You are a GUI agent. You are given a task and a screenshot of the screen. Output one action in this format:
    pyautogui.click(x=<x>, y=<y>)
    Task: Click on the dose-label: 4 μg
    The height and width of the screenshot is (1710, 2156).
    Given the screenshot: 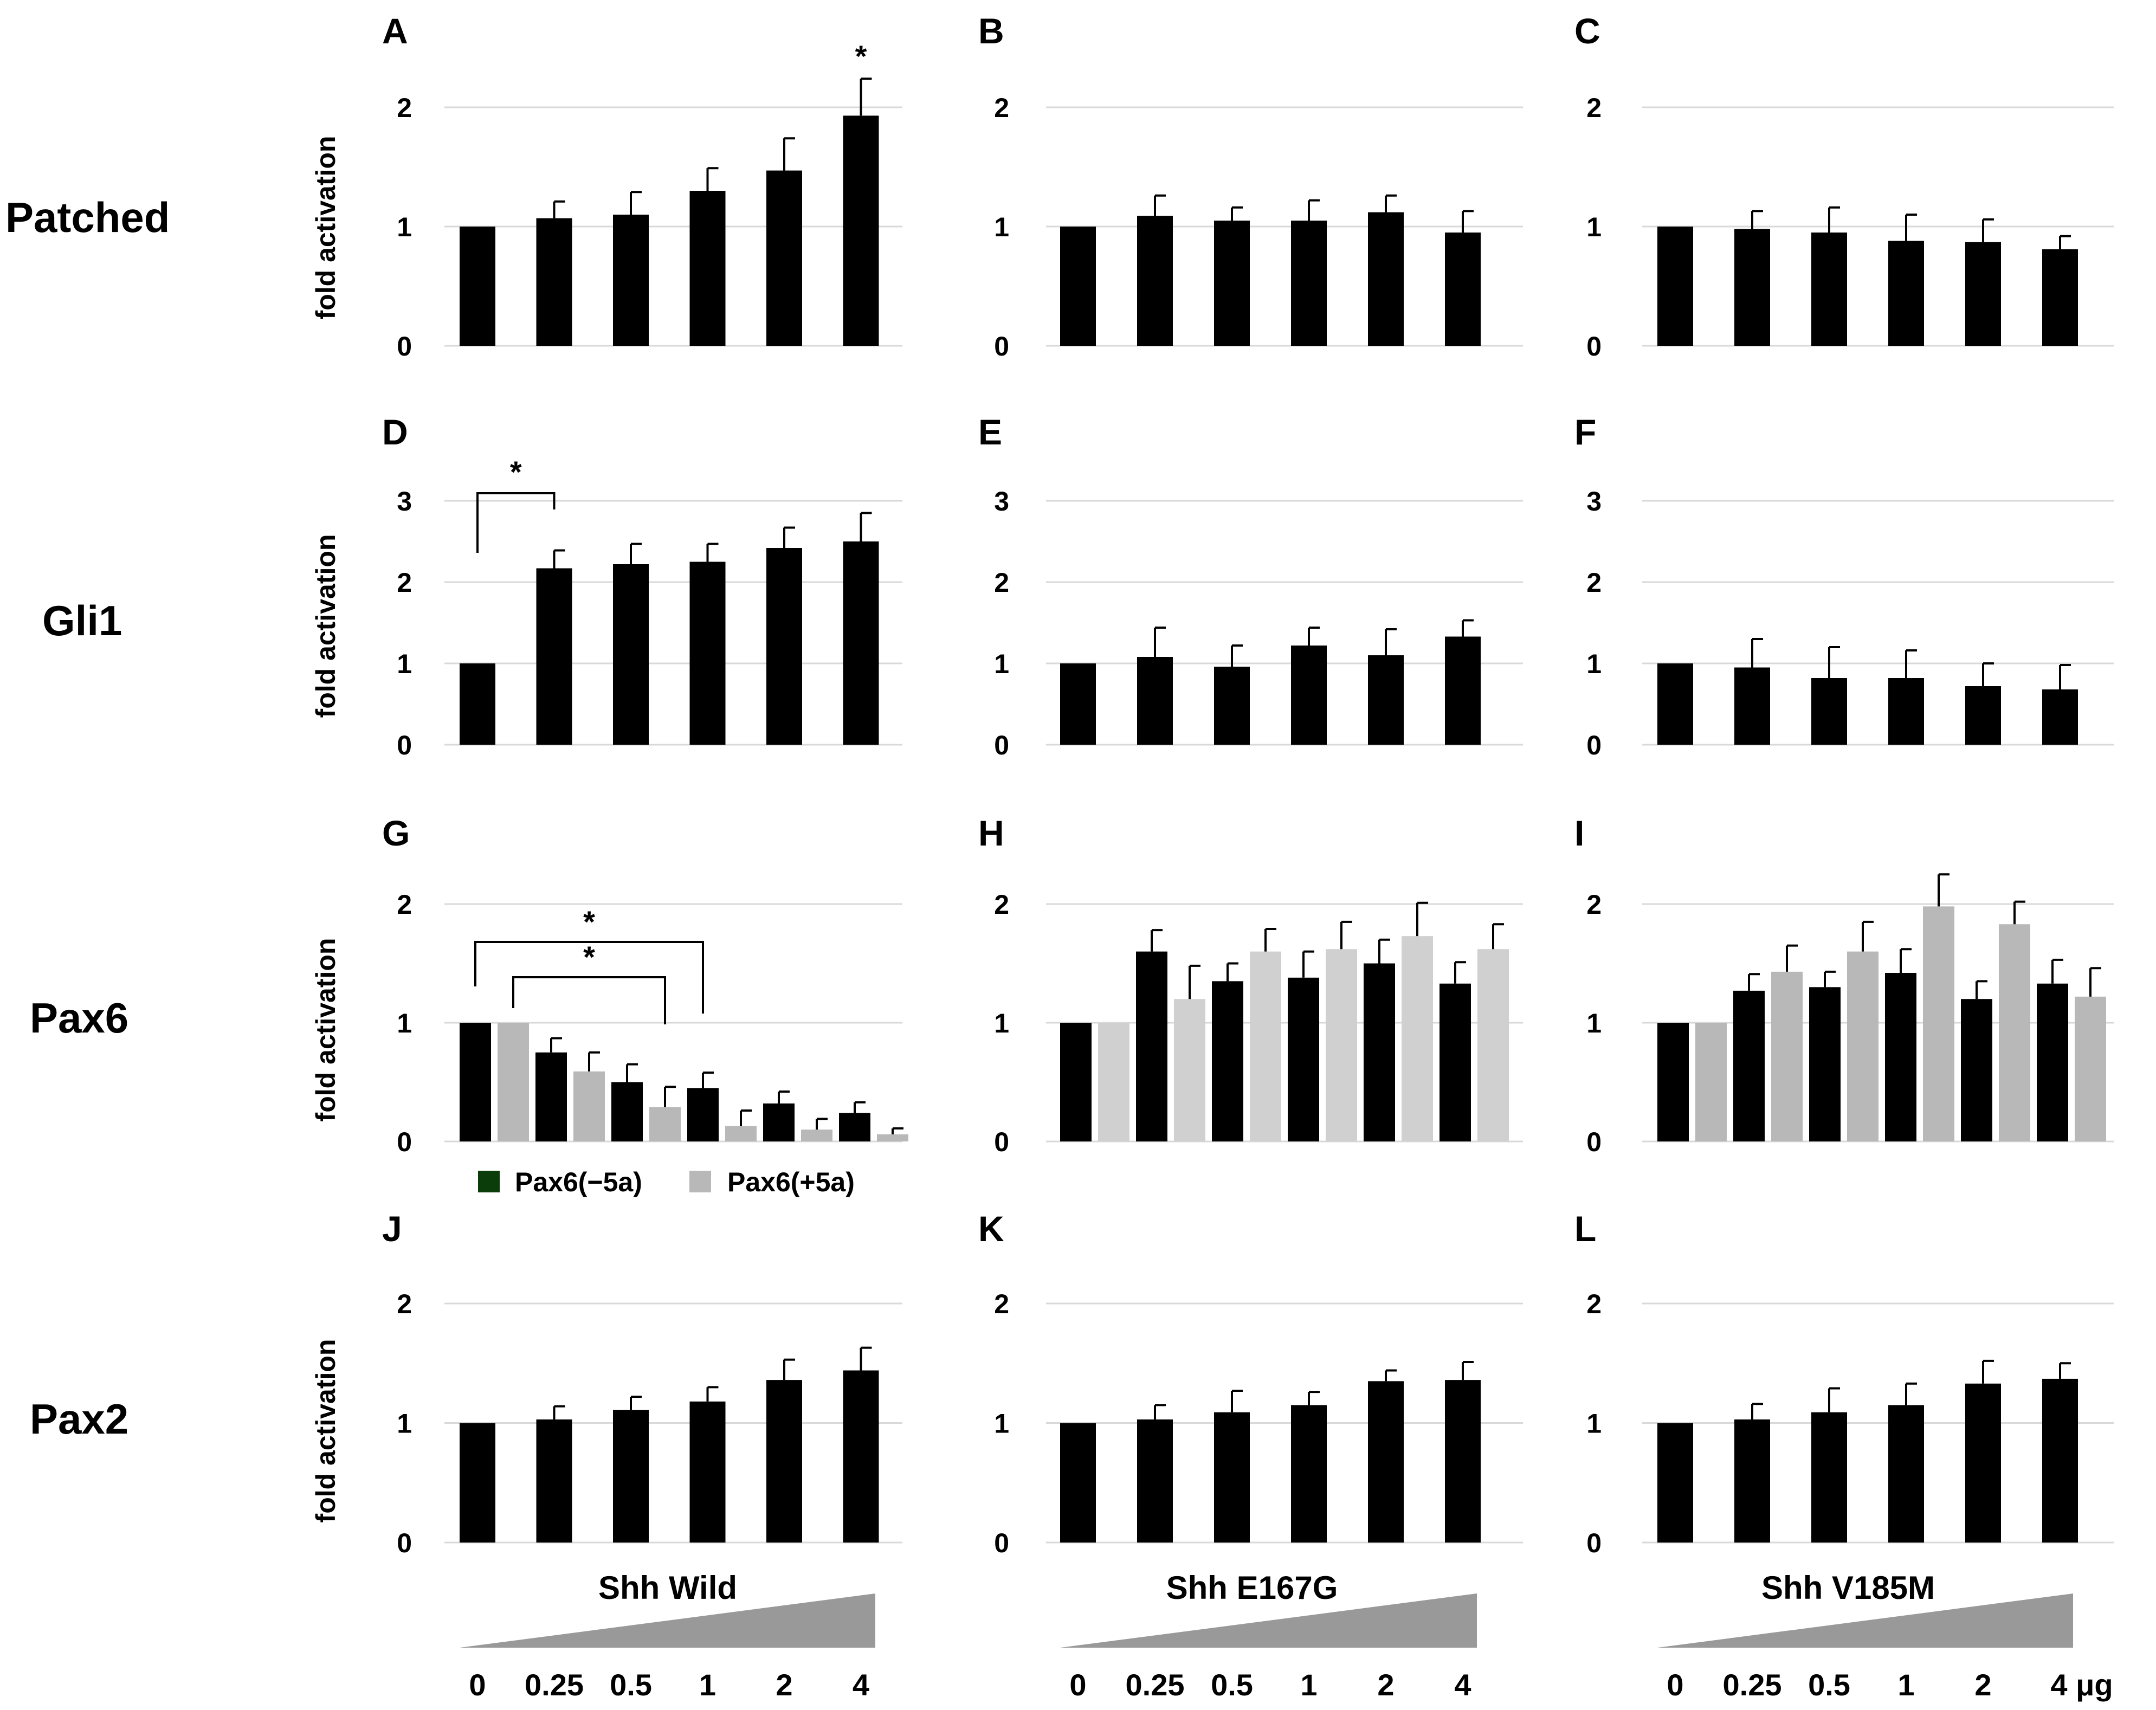 What is the action you would take?
    pyautogui.click(x=2081, y=1685)
    